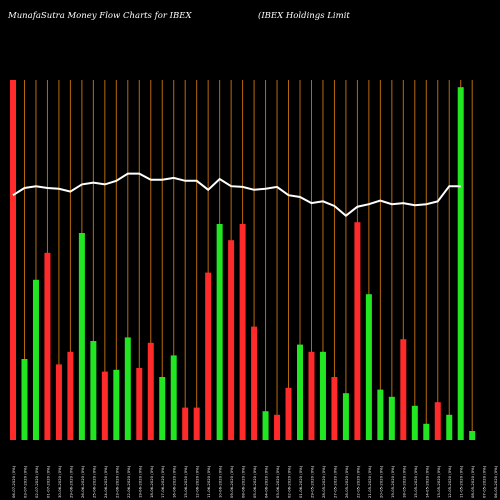 Image resolution: width=500 pixels, height=500 pixels. Describe the element at coordinates (116, 481) in the screenshot. I see `x-tick-label: 23-06-2020 (0%)` at that location.